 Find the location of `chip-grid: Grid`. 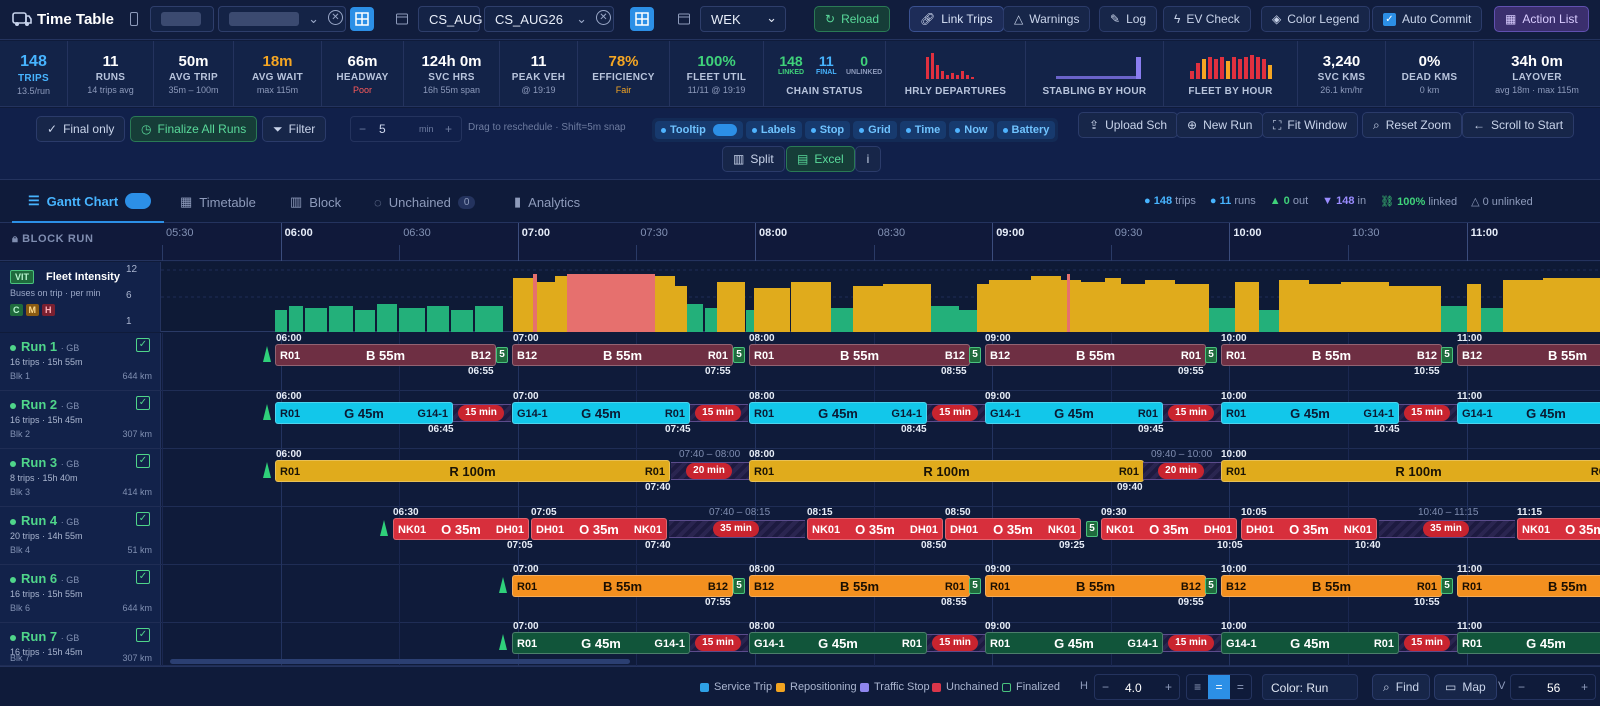

chip-grid: Grid is located at coordinates (875, 130).